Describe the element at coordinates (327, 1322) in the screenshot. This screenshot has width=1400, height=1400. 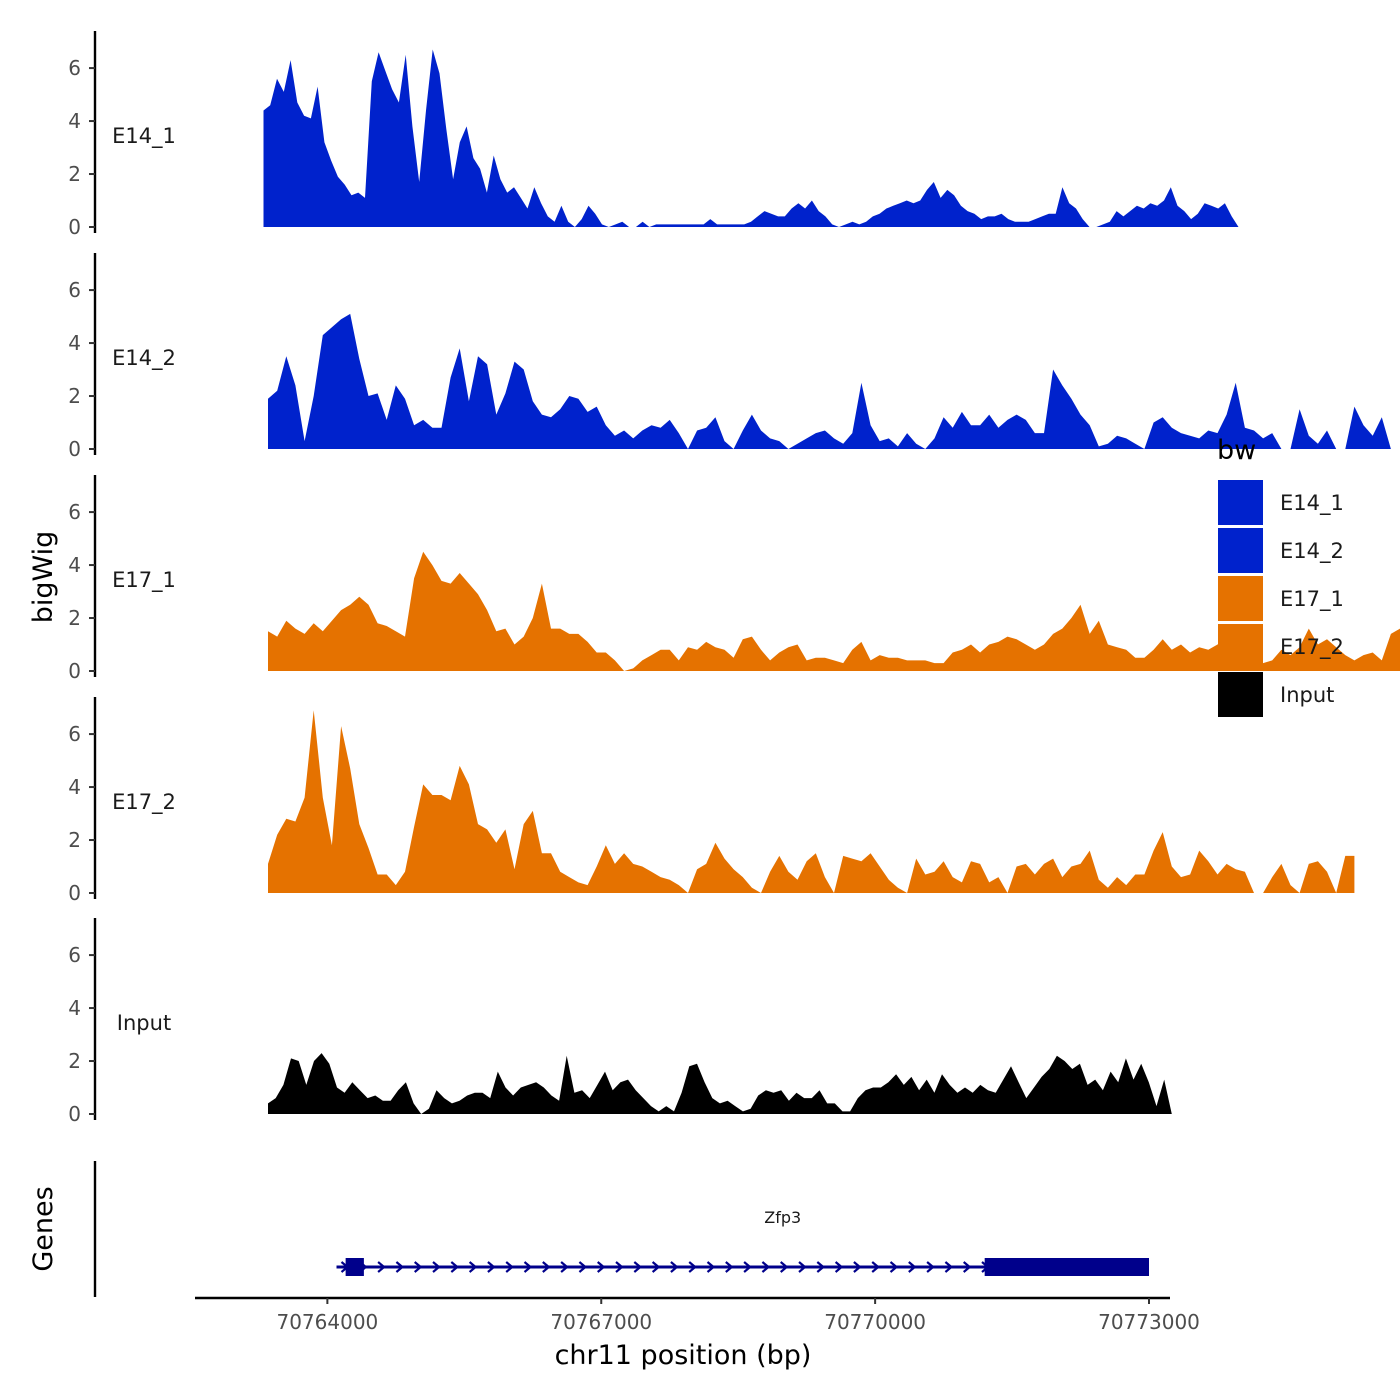
I see `x-tick-label: 70764000` at that location.